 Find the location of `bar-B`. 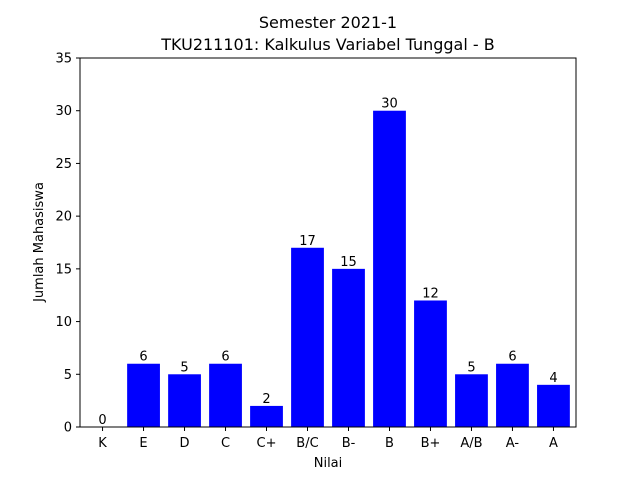

bar-B is located at coordinates (389, 268).